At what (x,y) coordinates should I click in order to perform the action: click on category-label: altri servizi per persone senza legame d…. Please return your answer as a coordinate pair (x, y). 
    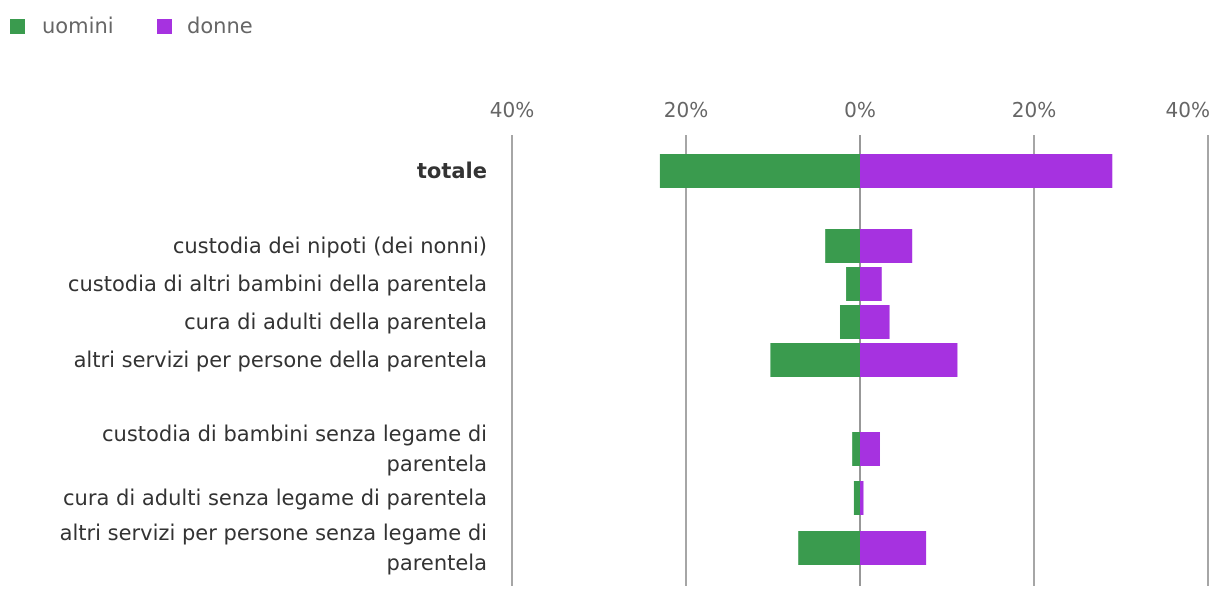
    Looking at the image, I should click on (273, 533).